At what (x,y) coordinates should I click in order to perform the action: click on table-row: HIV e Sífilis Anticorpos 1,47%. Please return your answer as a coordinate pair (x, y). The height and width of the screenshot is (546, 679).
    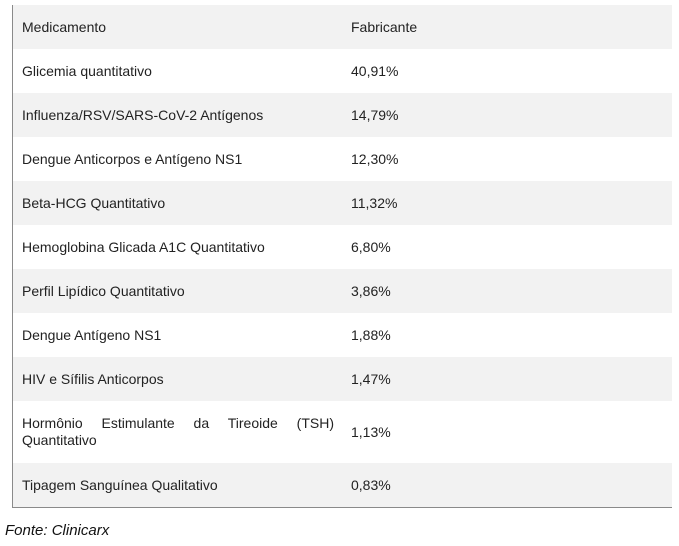
    Looking at the image, I should click on (342, 379).